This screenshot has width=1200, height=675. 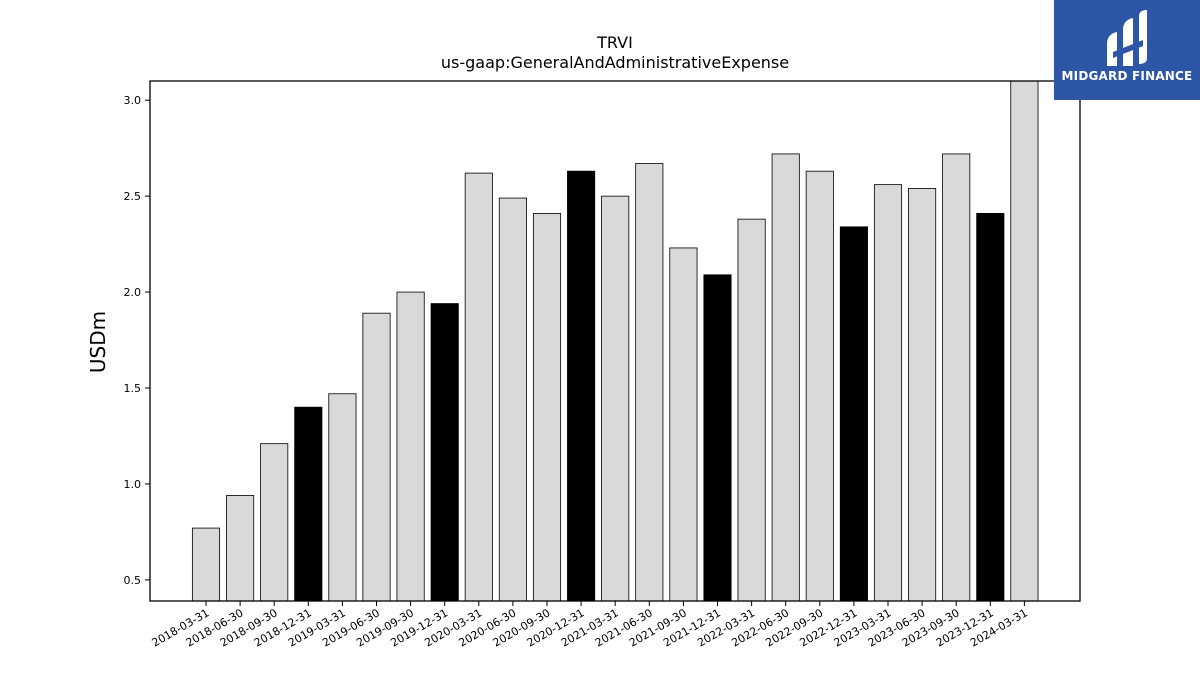 I want to click on brand-name: MIDGARD FINANCE, so click(x=1127, y=76).